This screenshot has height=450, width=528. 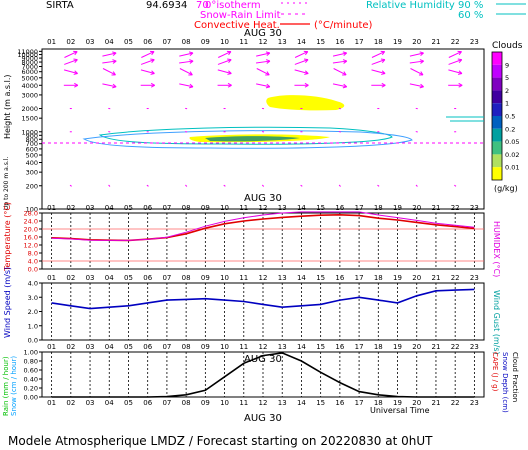 What do you see at coordinates (378, 403) in the screenshot?
I see `hour-label-bottom: 18` at bounding box center [378, 403].